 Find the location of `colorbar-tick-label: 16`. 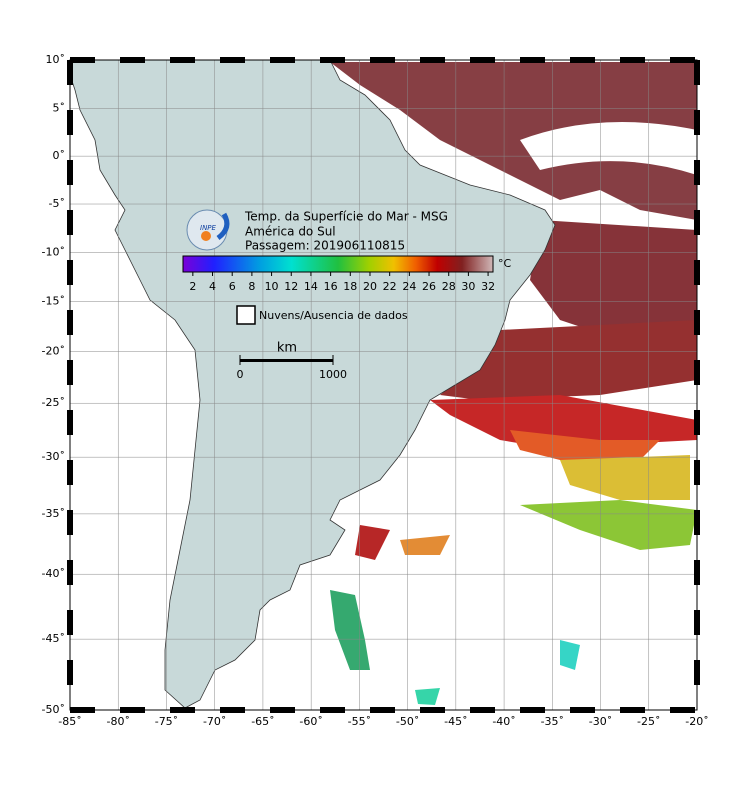

colorbar-tick-label: 16 is located at coordinates (331, 286).